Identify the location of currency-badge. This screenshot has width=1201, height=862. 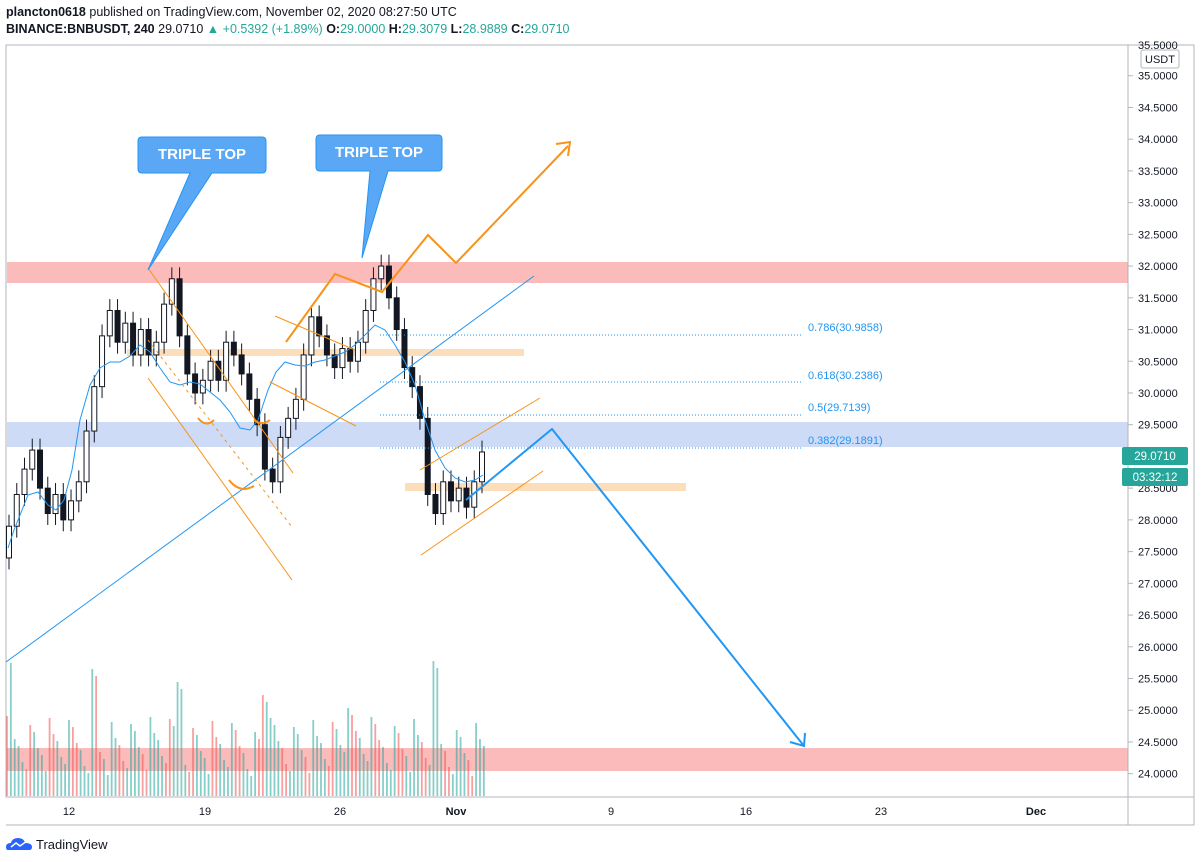
(1160, 59).